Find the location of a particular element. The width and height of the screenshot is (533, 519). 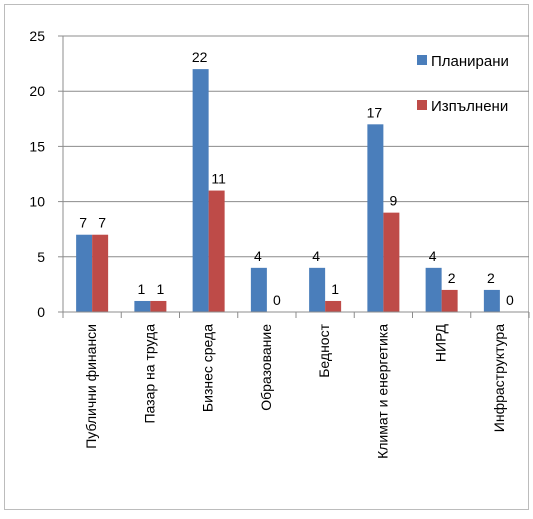

x-category-label: Образование is located at coordinates (266, 367).